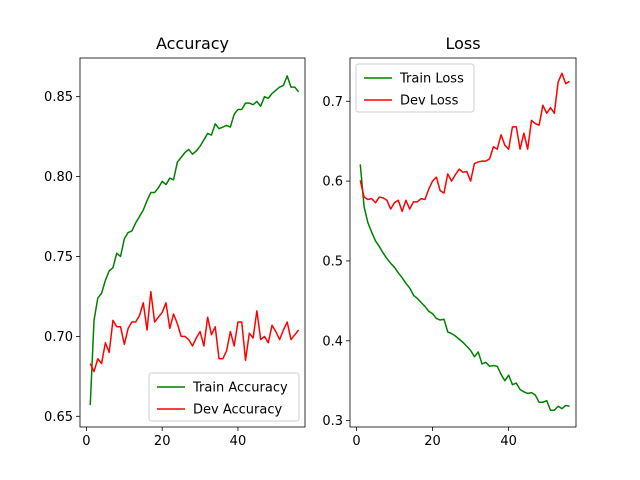  I want to click on y-tick-label: 0.3, so click(332, 421).